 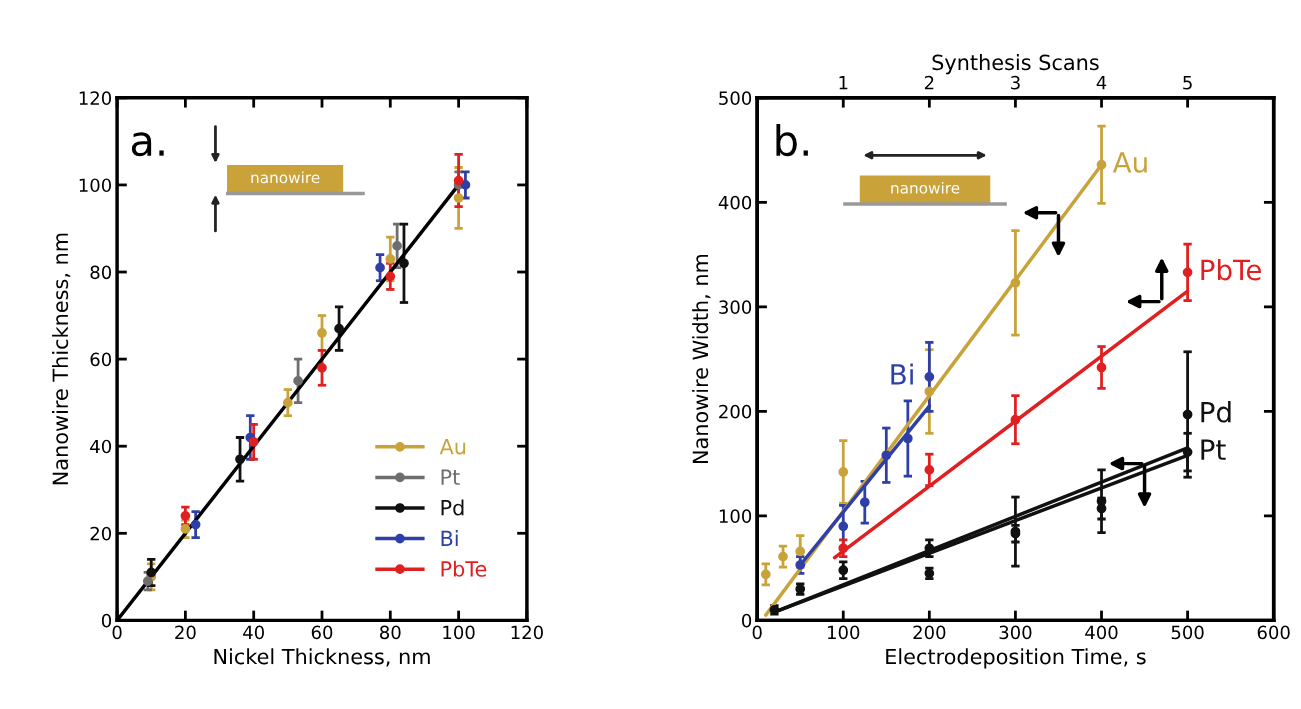 What do you see at coordinates (735, 307) in the screenshot?
I see `y-tick-label: 300` at bounding box center [735, 307].